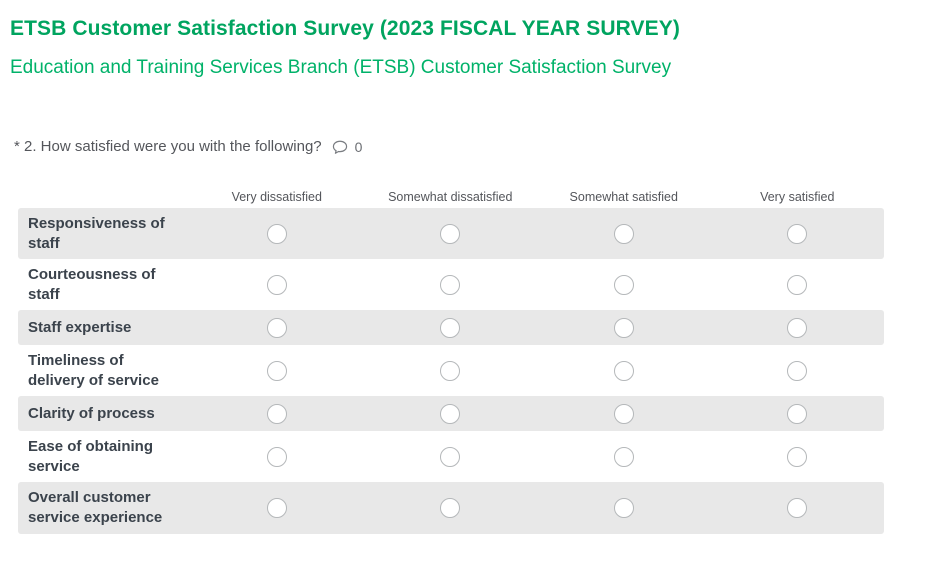 The width and height of the screenshot is (926, 562). I want to click on radio-cell-r0-c1, so click(451, 233).